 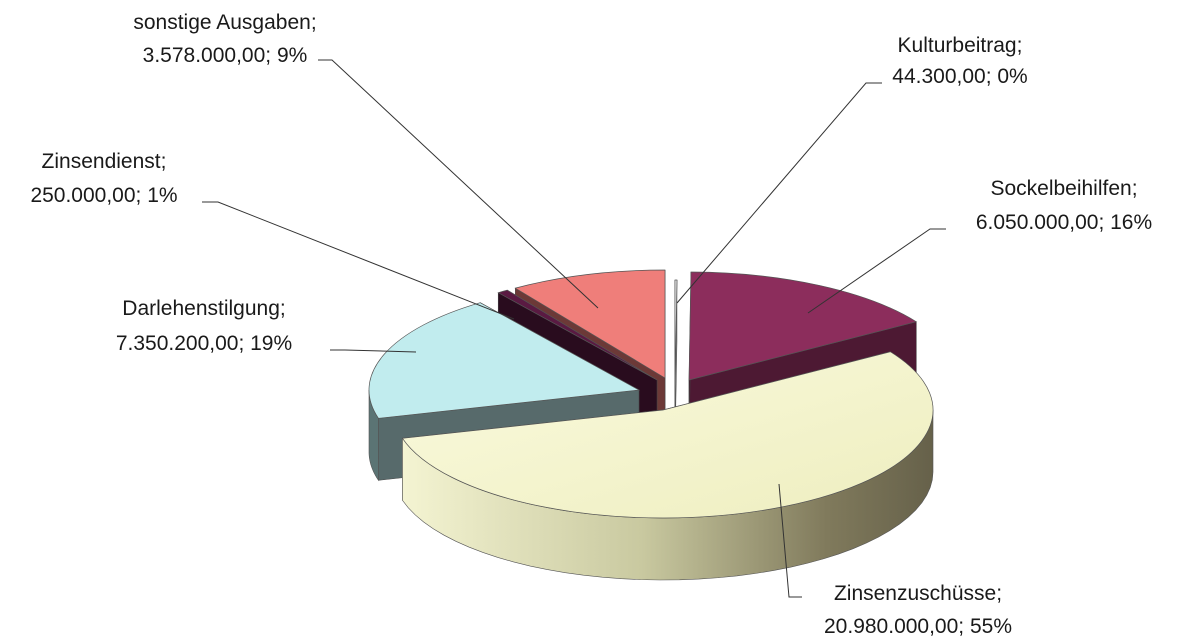 What do you see at coordinates (918, 593) in the screenshot?
I see `slice-label-name-zinsenzuschuesse: Zinsenzuschüsse;` at bounding box center [918, 593].